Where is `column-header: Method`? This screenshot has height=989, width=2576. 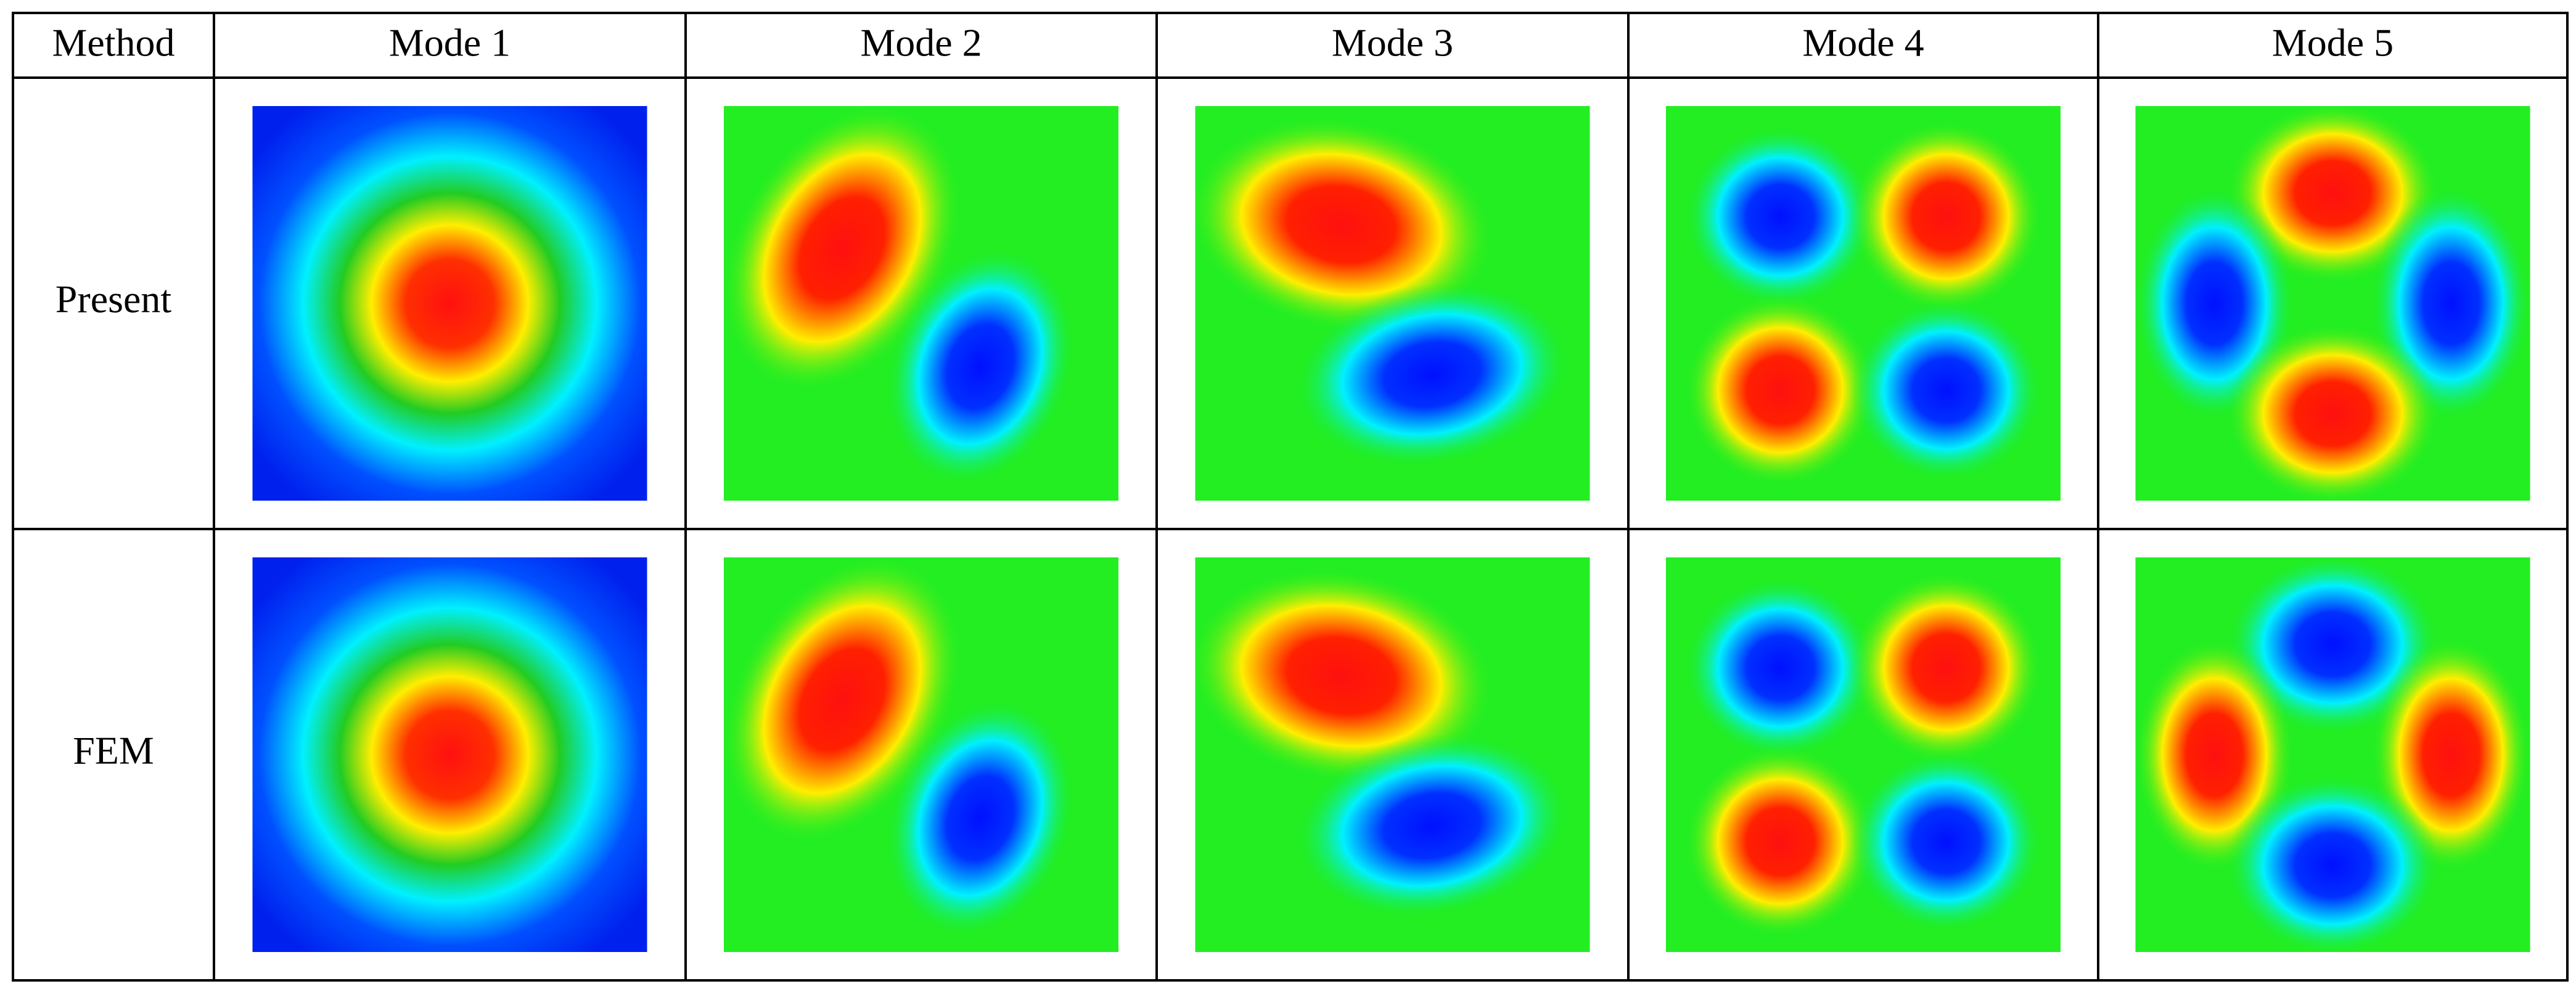
column-header: Method is located at coordinates (113, 43).